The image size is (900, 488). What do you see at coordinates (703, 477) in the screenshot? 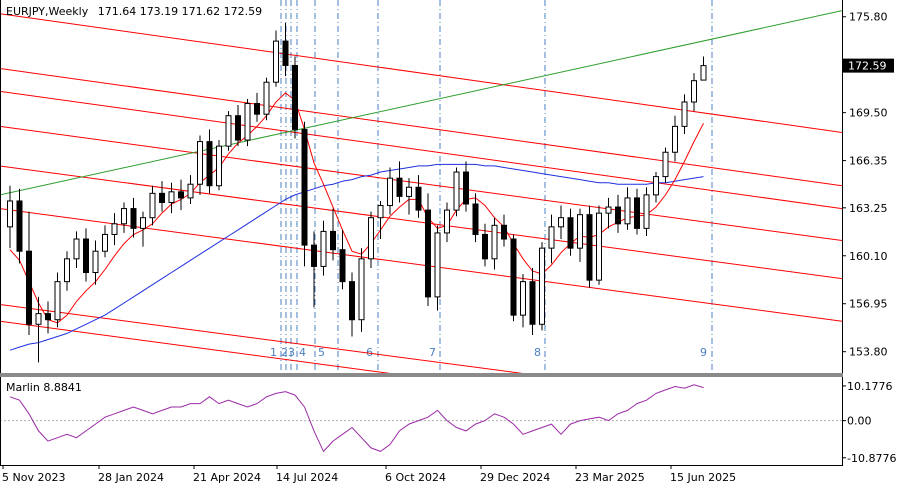
I see `time-label: 15 Jun 2025` at bounding box center [703, 477].